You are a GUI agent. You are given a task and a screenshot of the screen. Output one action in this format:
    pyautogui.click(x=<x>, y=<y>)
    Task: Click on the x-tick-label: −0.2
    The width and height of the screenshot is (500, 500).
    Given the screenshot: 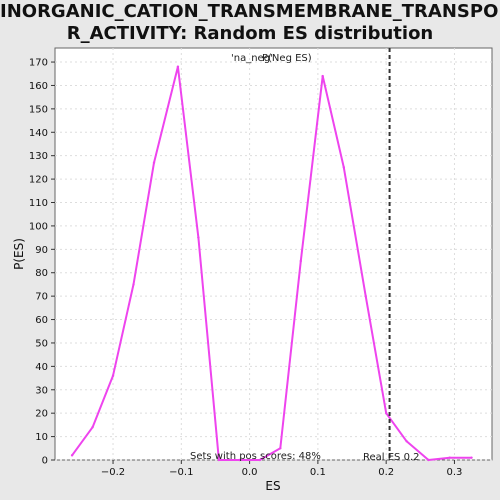 What is the action you would take?
    pyautogui.click(x=113, y=472)
    